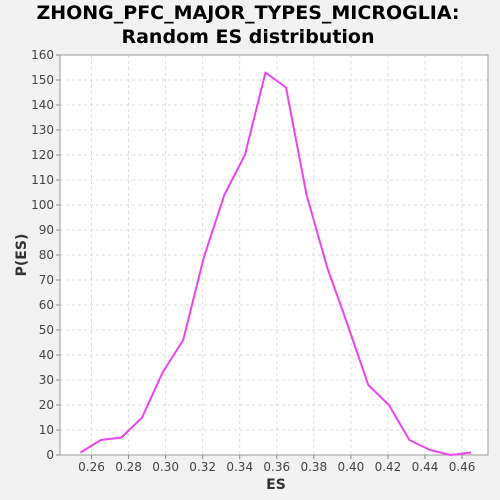  Describe the element at coordinates (42, 80) in the screenshot. I see `y-tick-label: 150` at that location.